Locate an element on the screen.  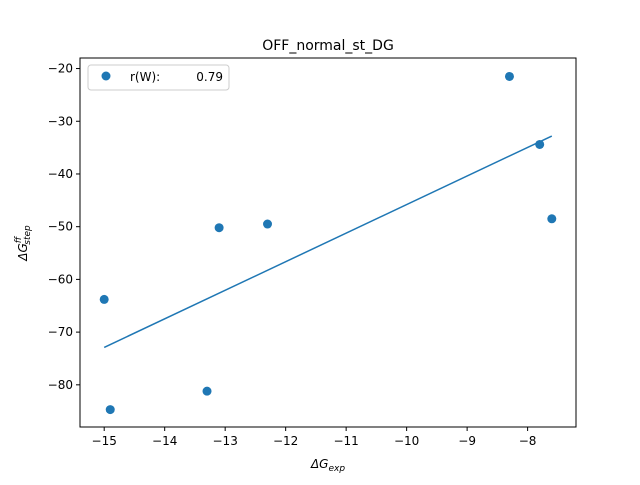
x-tick-label: −15 is located at coordinates (104, 441).